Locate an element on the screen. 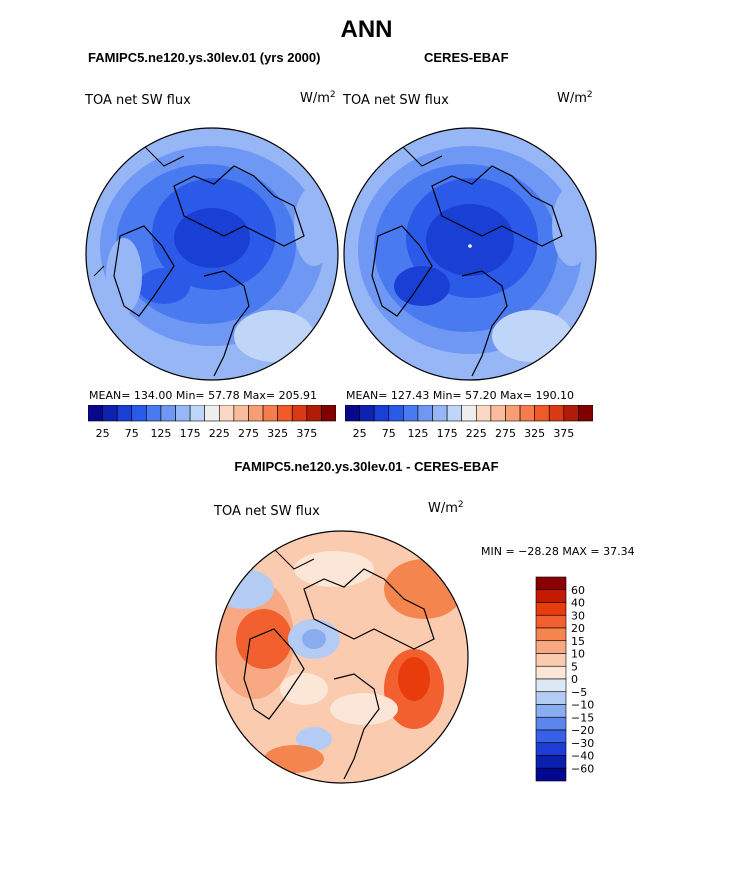 The image size is (733, 882). model-variable-label: TOA net SW flux is located at coordinates (138, 100).